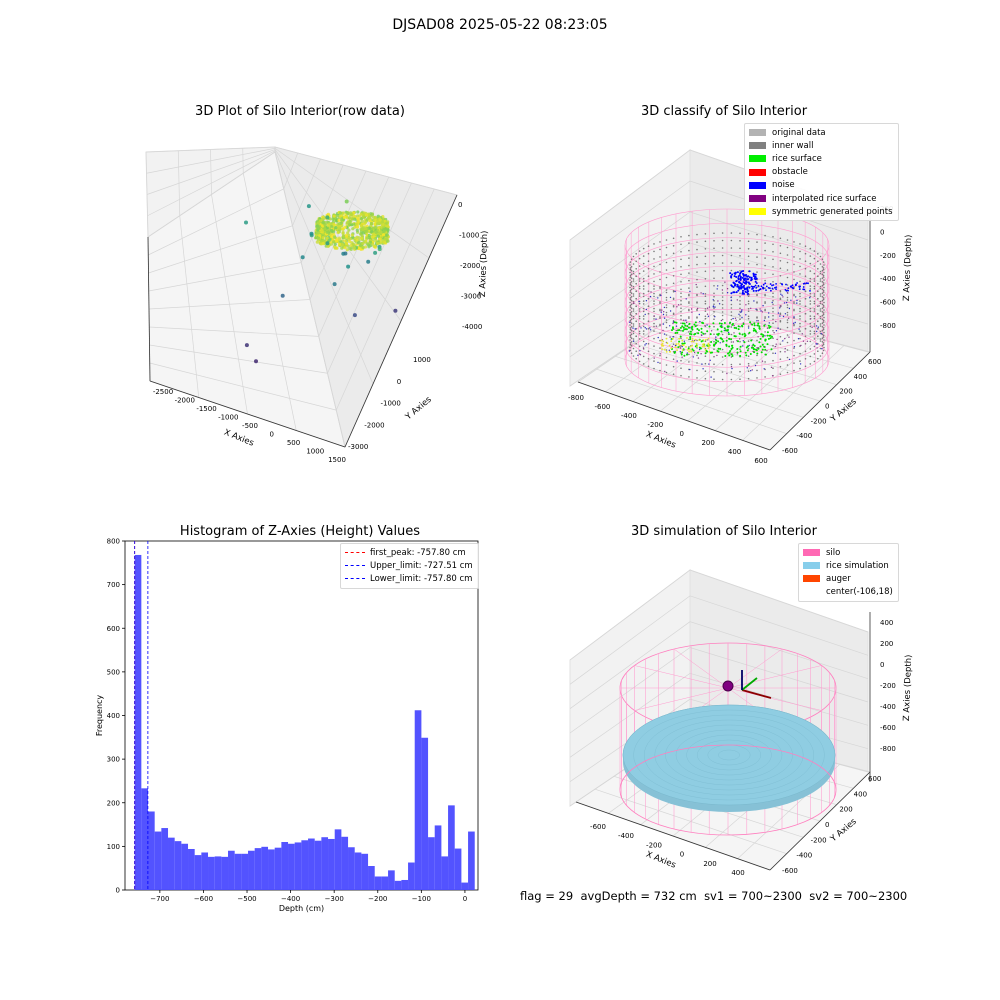  I want to click on p4-legend-label: silo, so click(833, 552).